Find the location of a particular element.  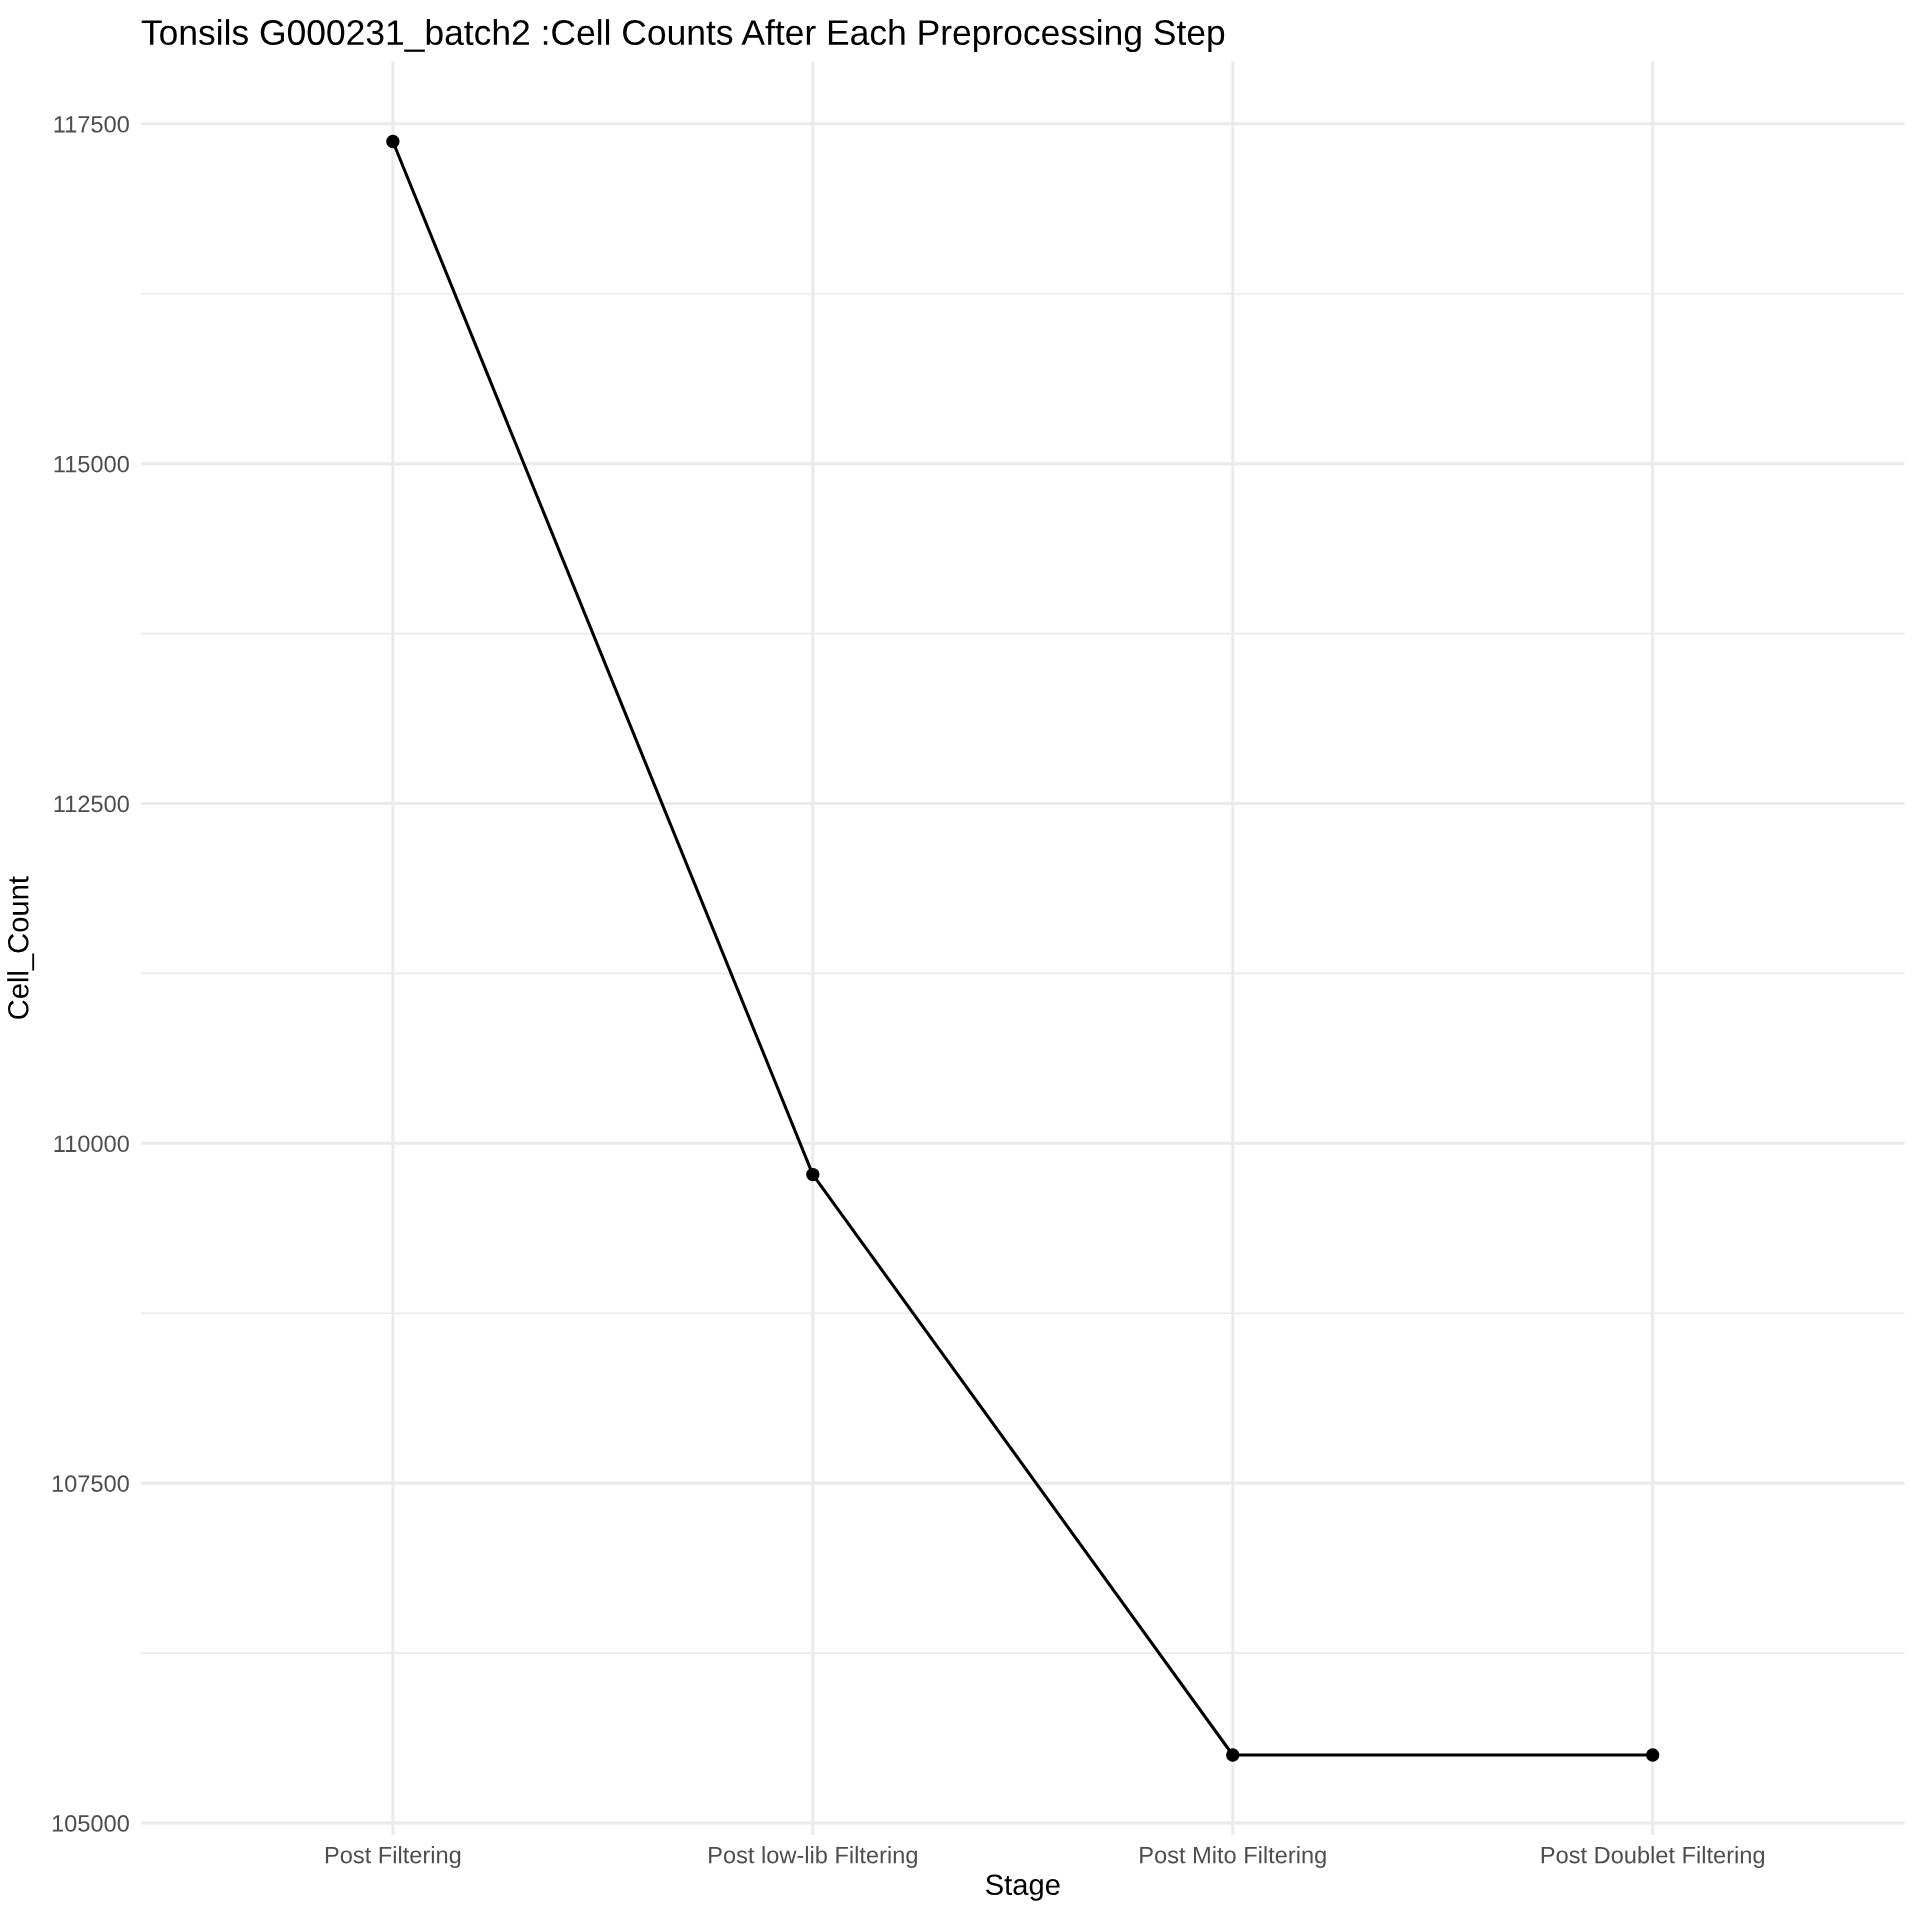

x-axis-title: Stage is located at coordinates (1023, 1887).